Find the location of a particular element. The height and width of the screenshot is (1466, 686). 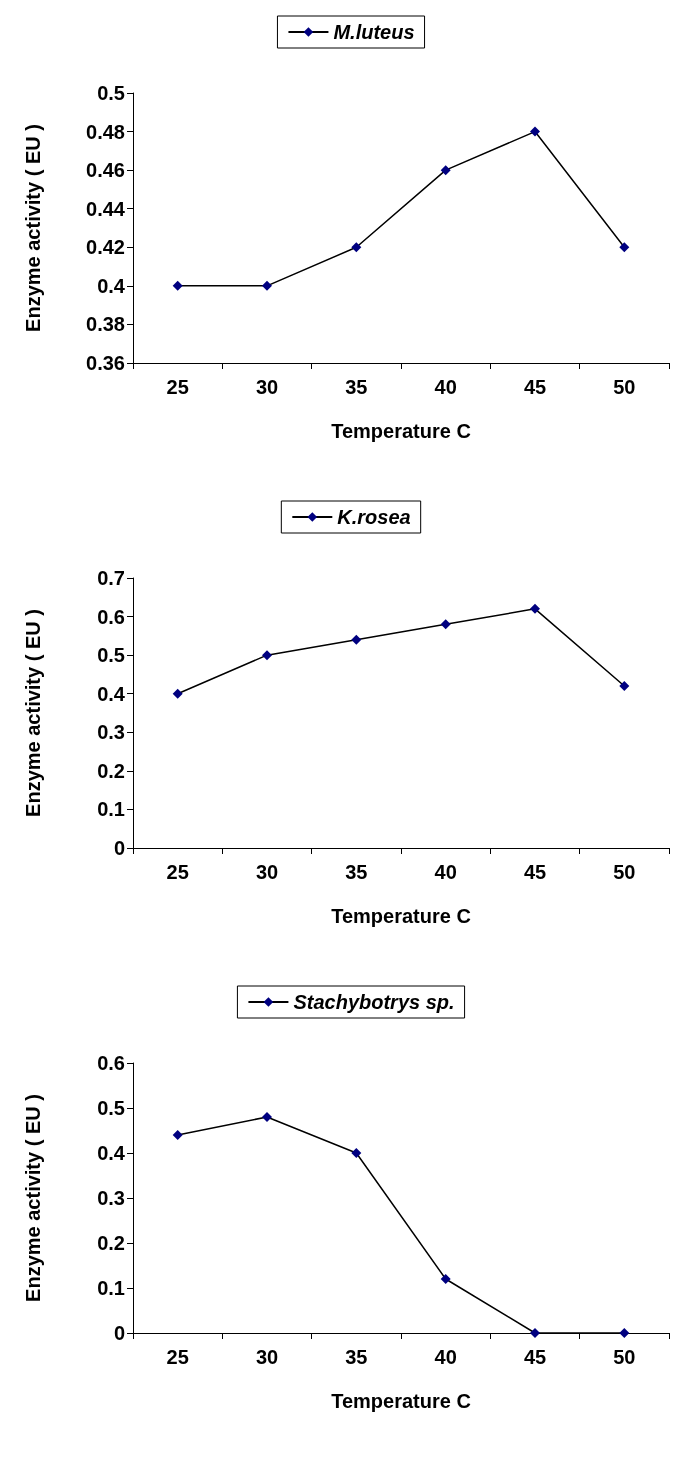

y-tick-label: 0.44 is located at coordinates (106, 208).